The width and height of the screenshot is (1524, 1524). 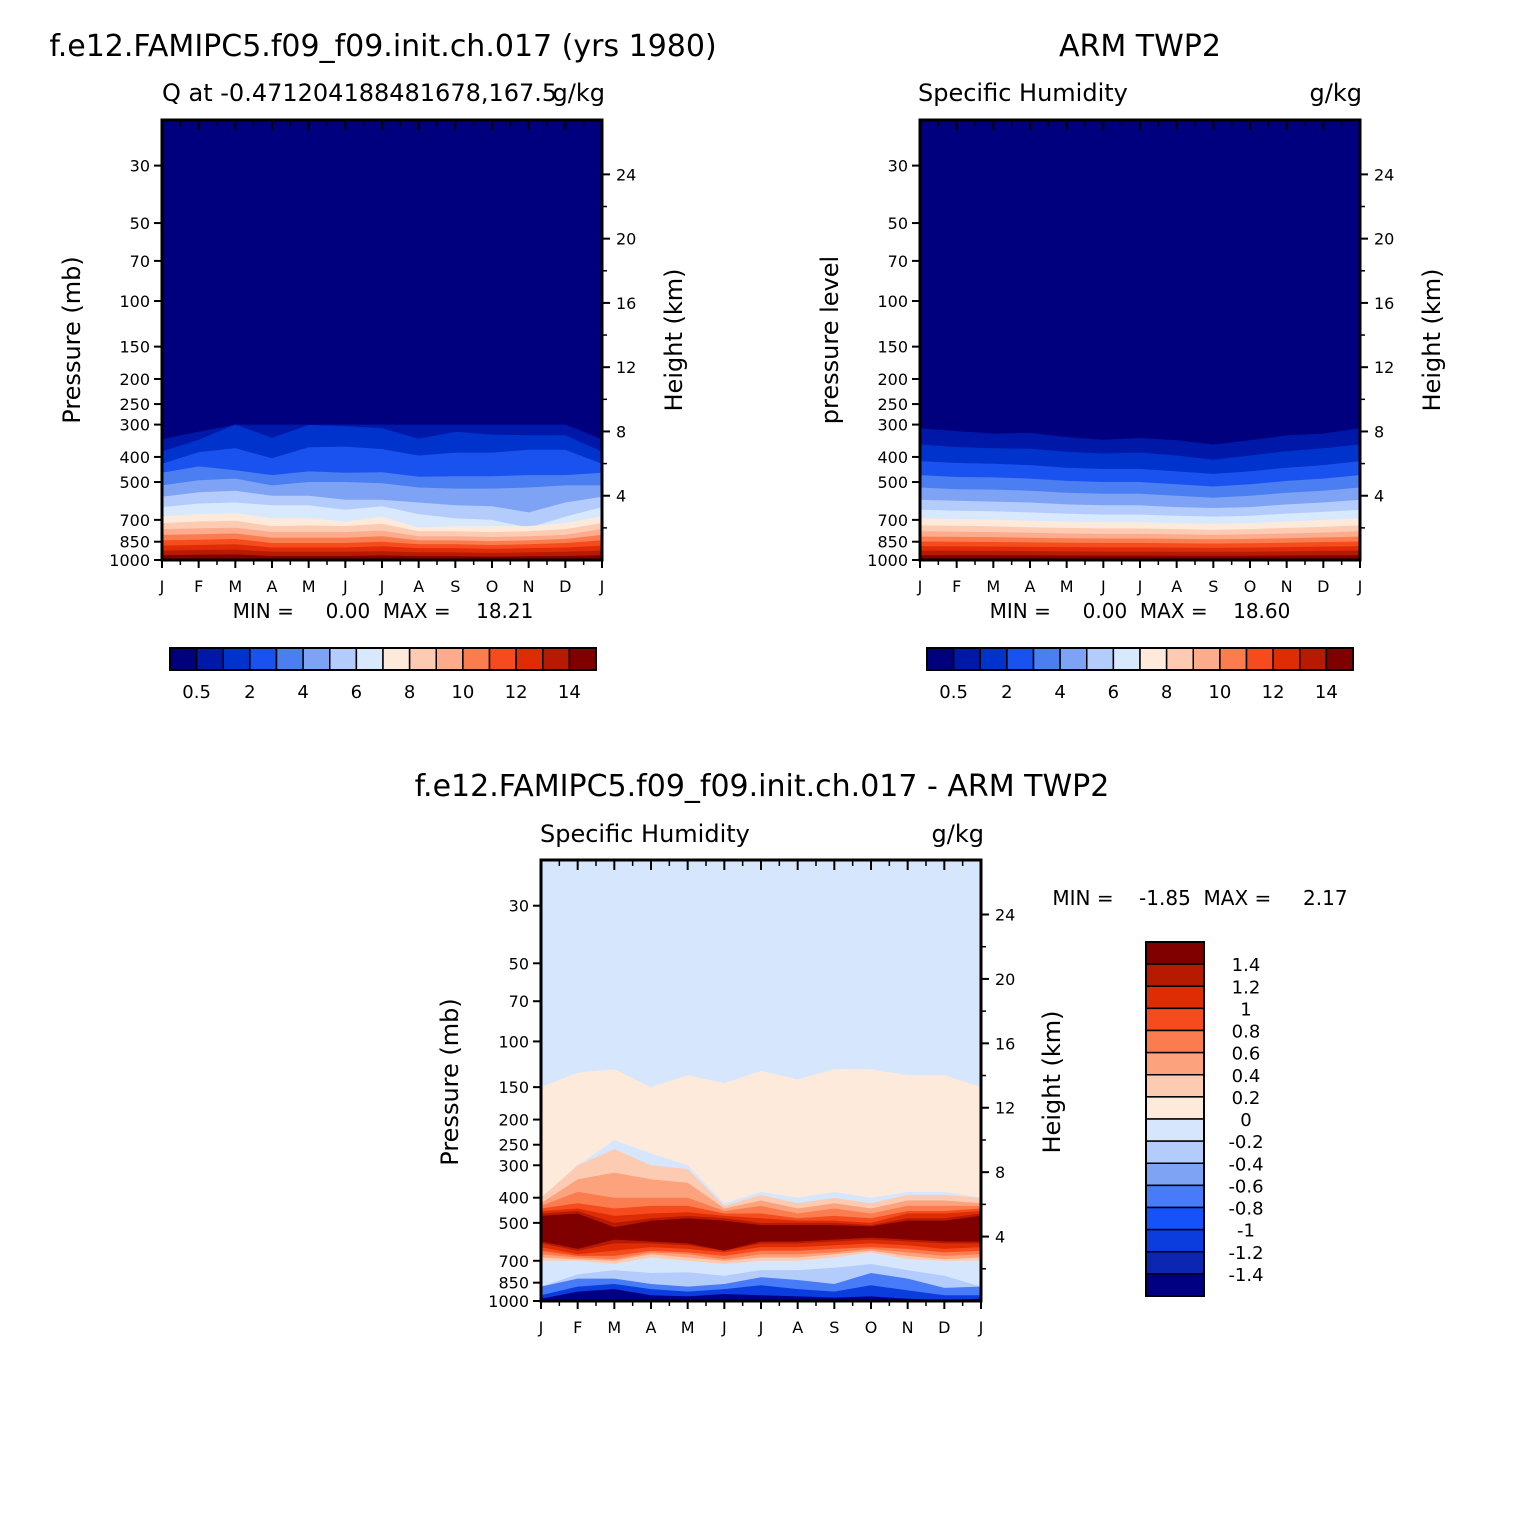 What do you see at coordinates (1384, 303) in the screenshot?
I see `right-ztick-label: 16` at bounding box center [1384, 303].